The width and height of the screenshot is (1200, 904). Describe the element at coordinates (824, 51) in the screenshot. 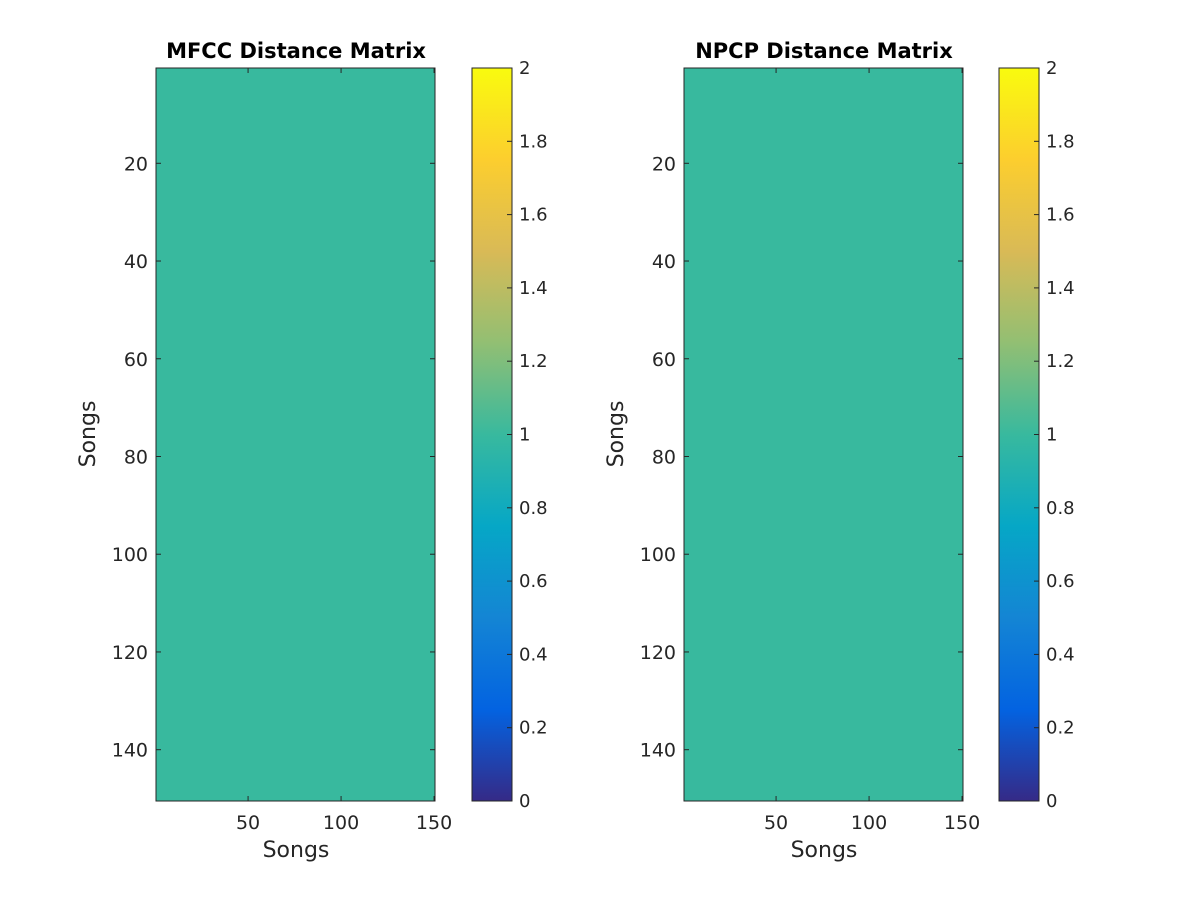

I see `chart-title: NPCP Distance Matrix` at that location.